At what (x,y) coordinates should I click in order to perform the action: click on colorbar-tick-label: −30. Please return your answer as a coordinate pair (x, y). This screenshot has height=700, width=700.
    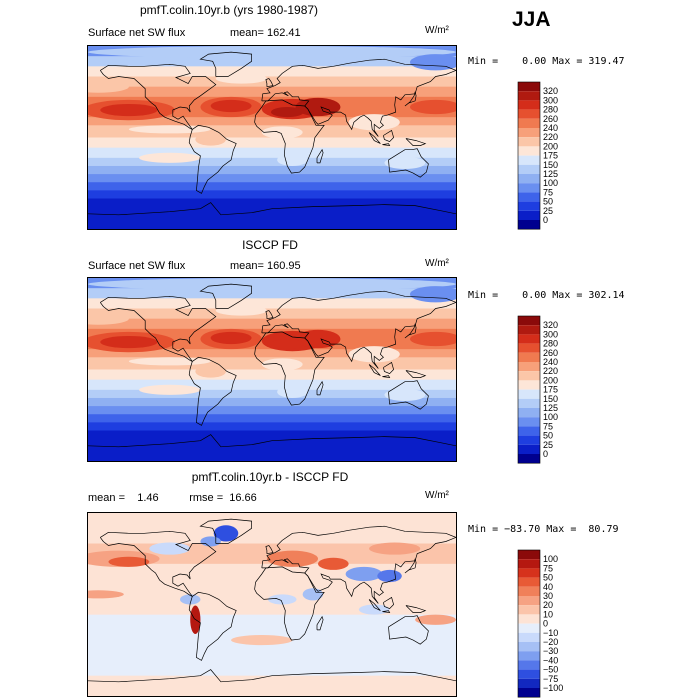
    Looking at the image, I should click on (550, 651).